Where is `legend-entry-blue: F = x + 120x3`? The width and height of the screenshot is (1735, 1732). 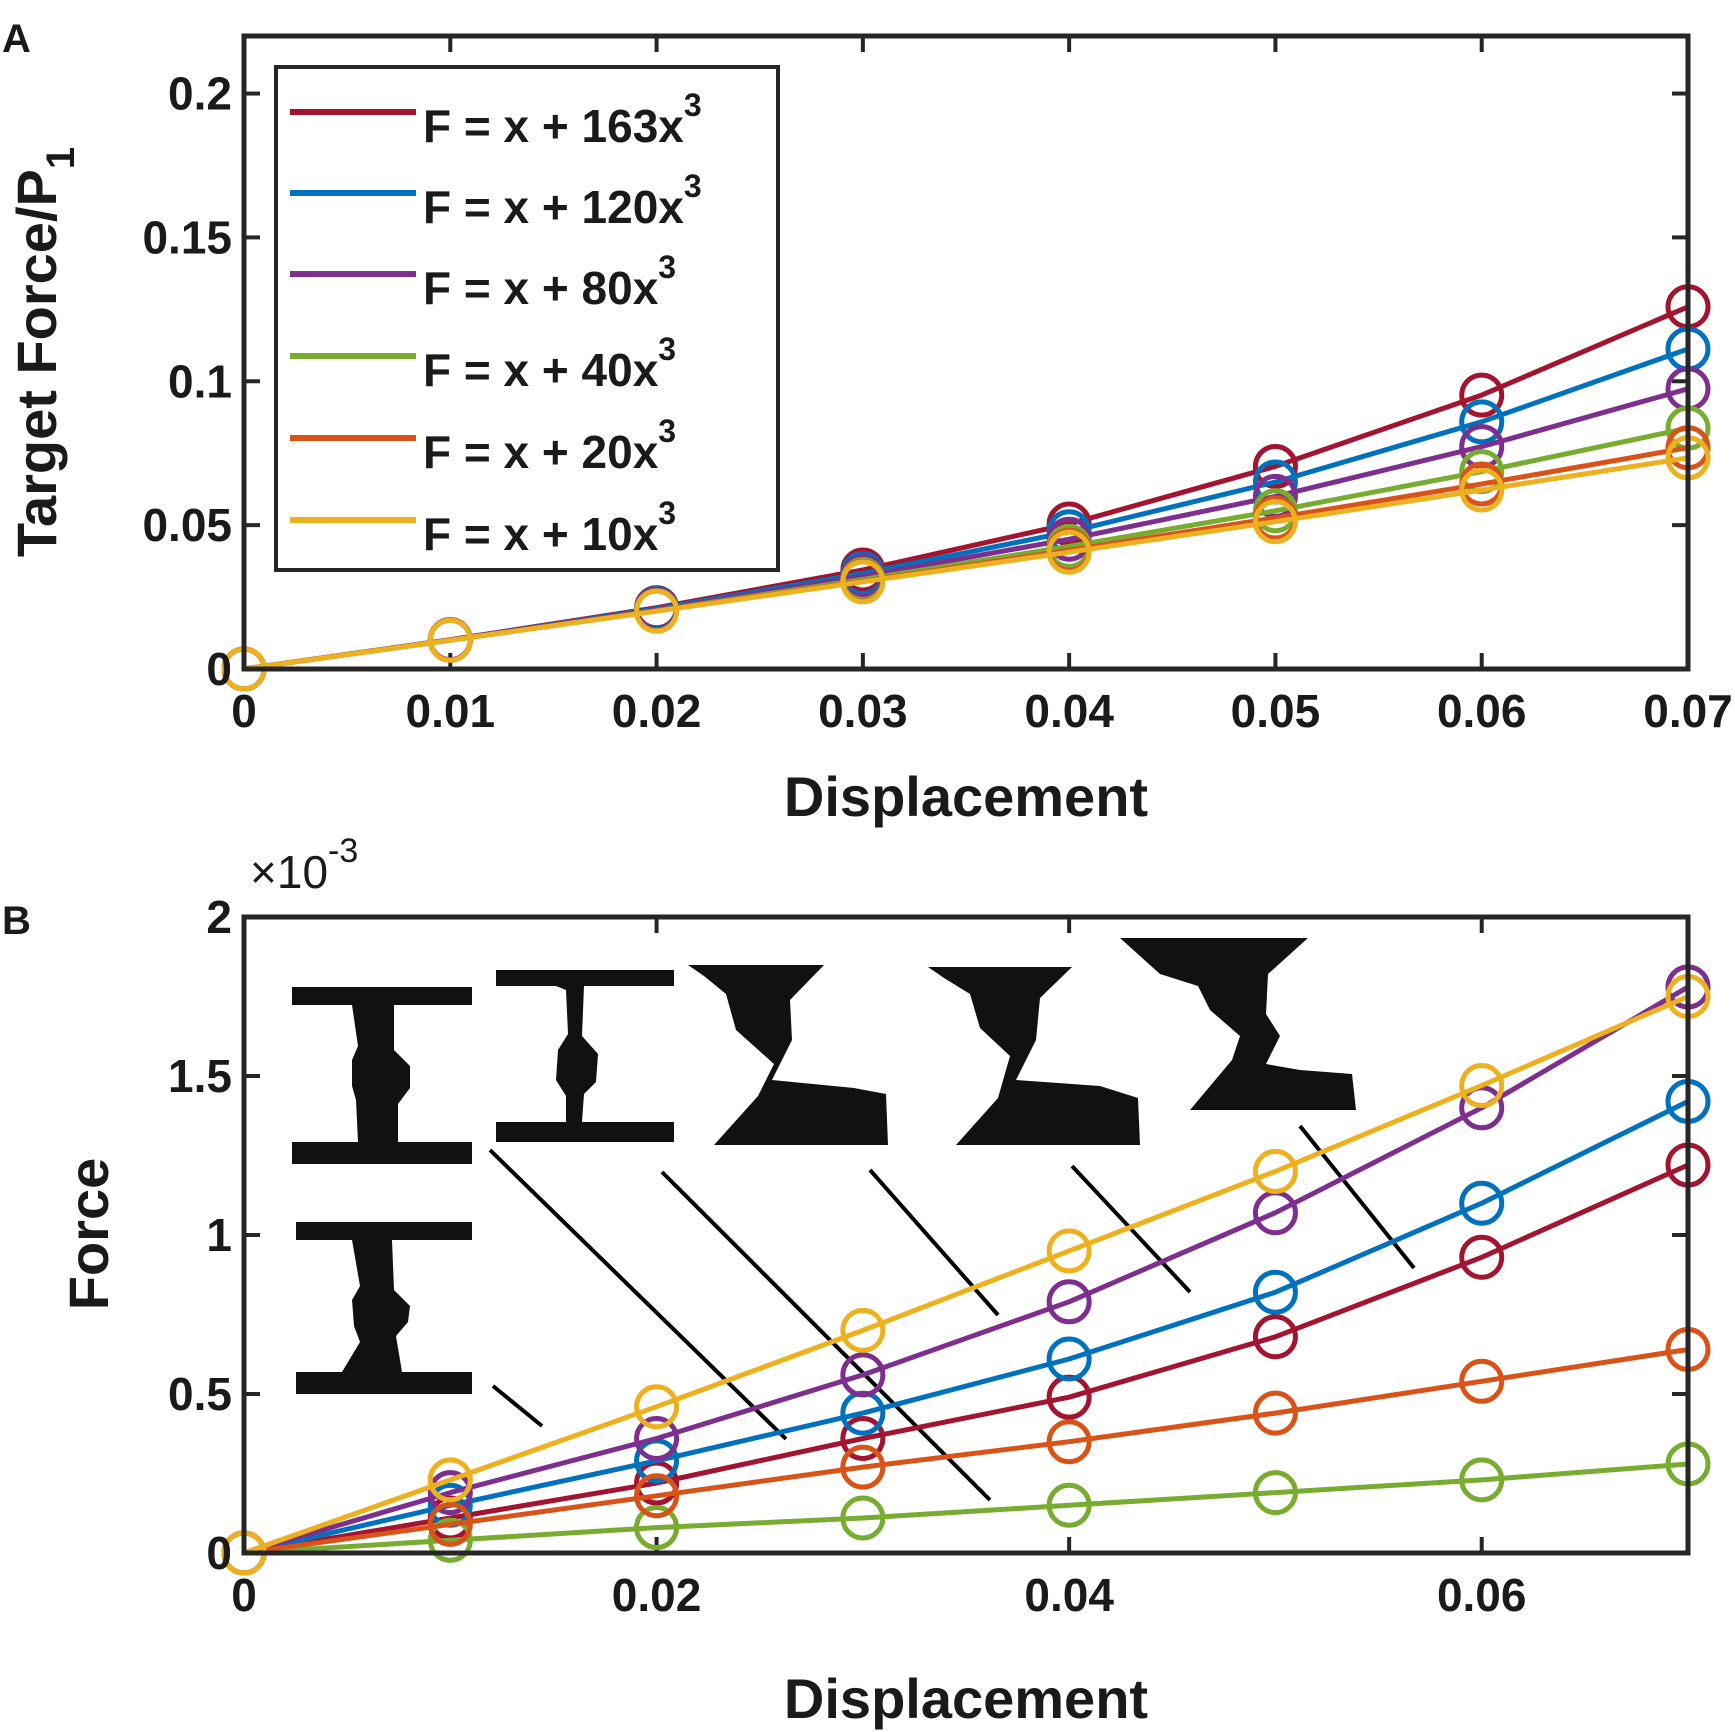 legend-entry-blue: F = x + 120x3 is located at coordinates (496, 200).